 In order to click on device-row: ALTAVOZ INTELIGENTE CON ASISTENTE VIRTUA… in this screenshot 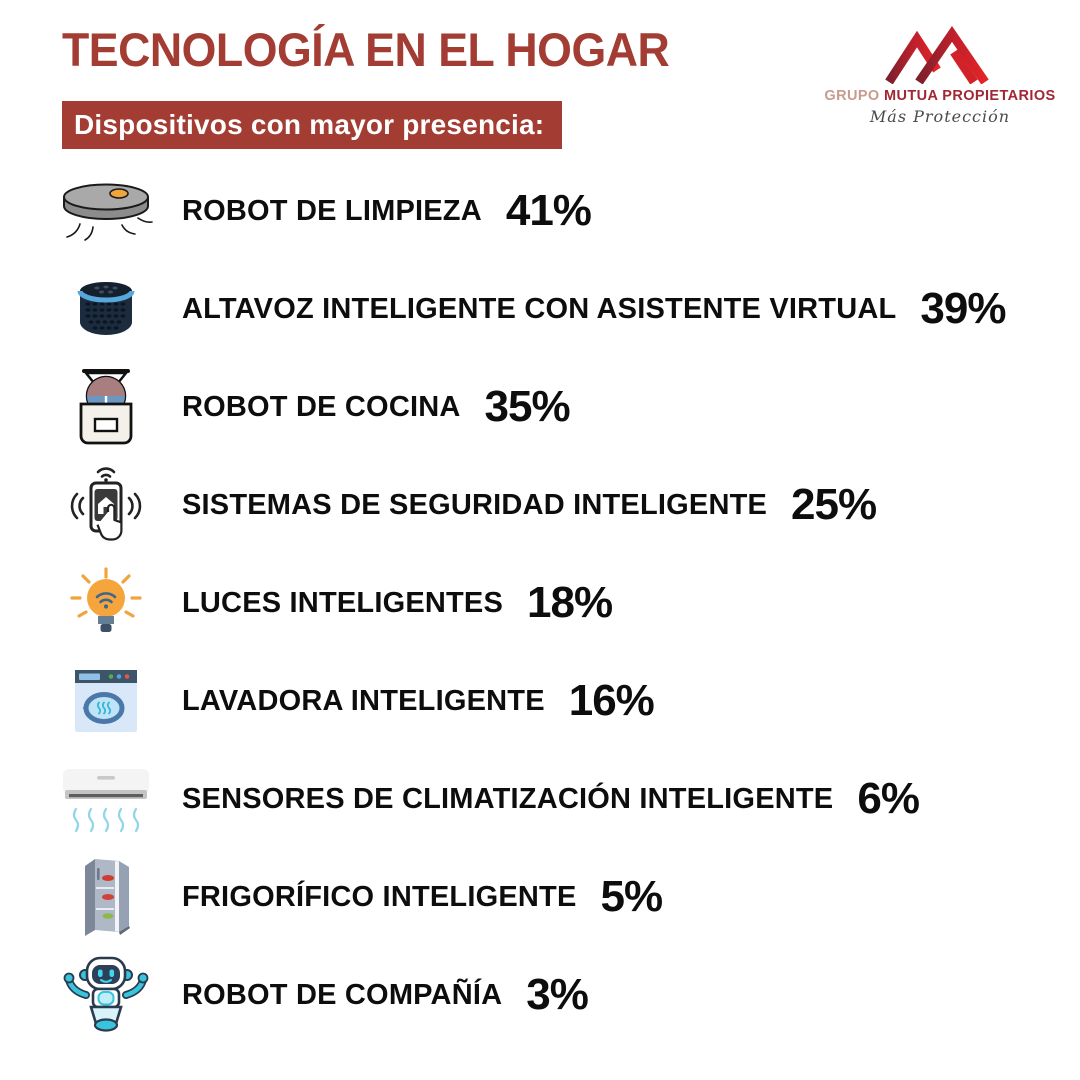, I will do `click(560, 309)`.